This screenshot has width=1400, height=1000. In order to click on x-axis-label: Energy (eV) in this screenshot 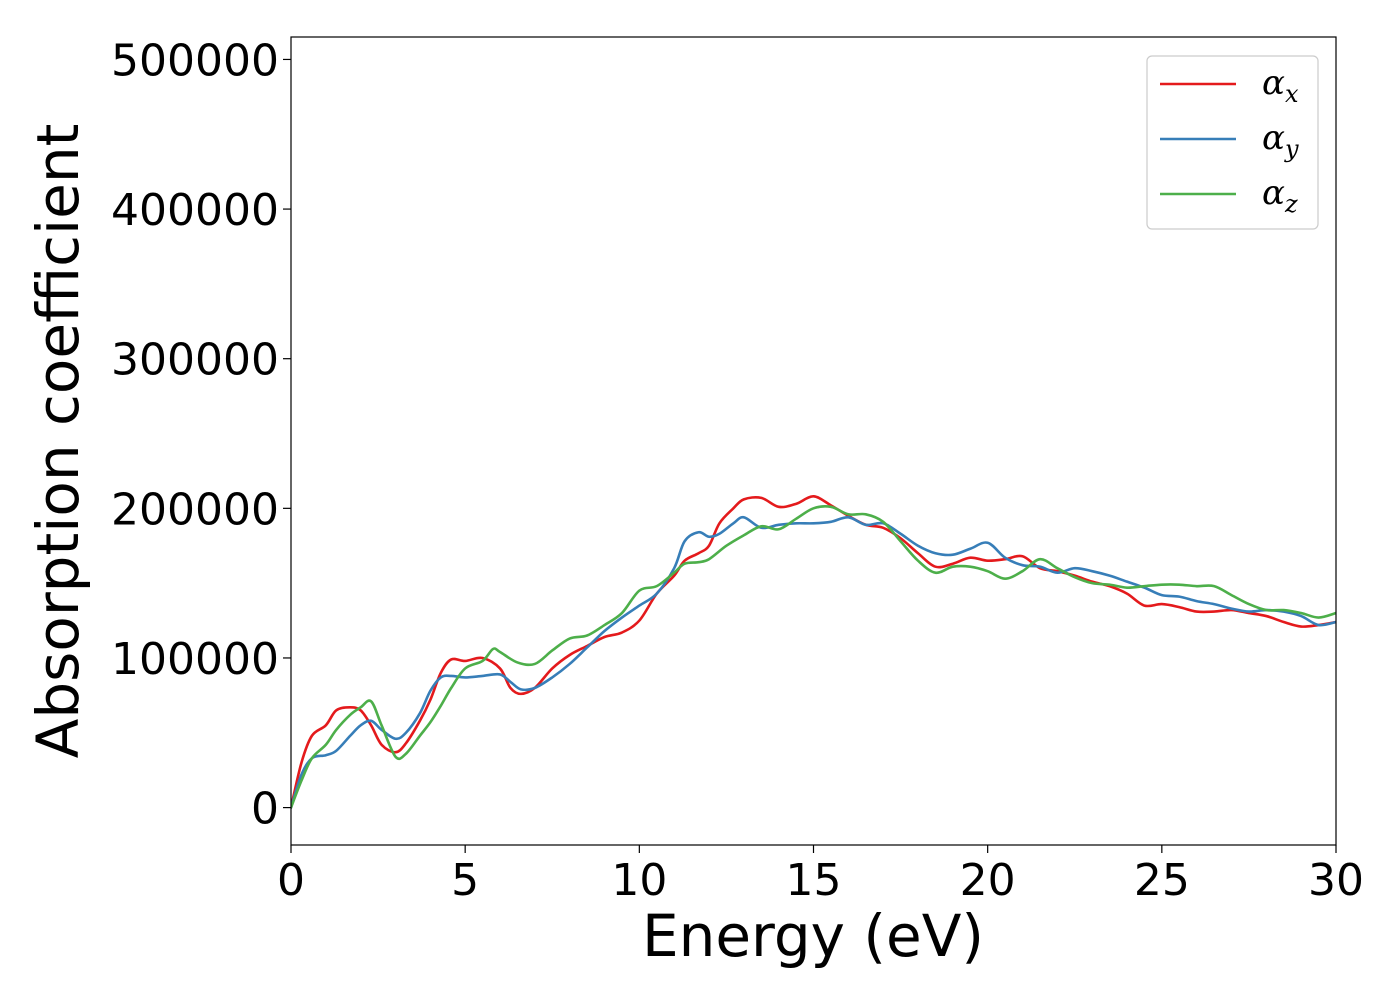, I will do `click(813, 936)`.